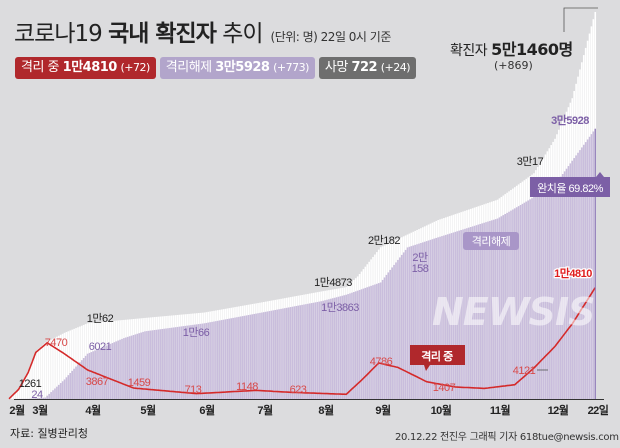 The height and width of the screenshot is (448, 620). What do you see at coordinates (336, 67) in the screenshot?
I see `badge-label: 사망` at bounding box center [336, 67].